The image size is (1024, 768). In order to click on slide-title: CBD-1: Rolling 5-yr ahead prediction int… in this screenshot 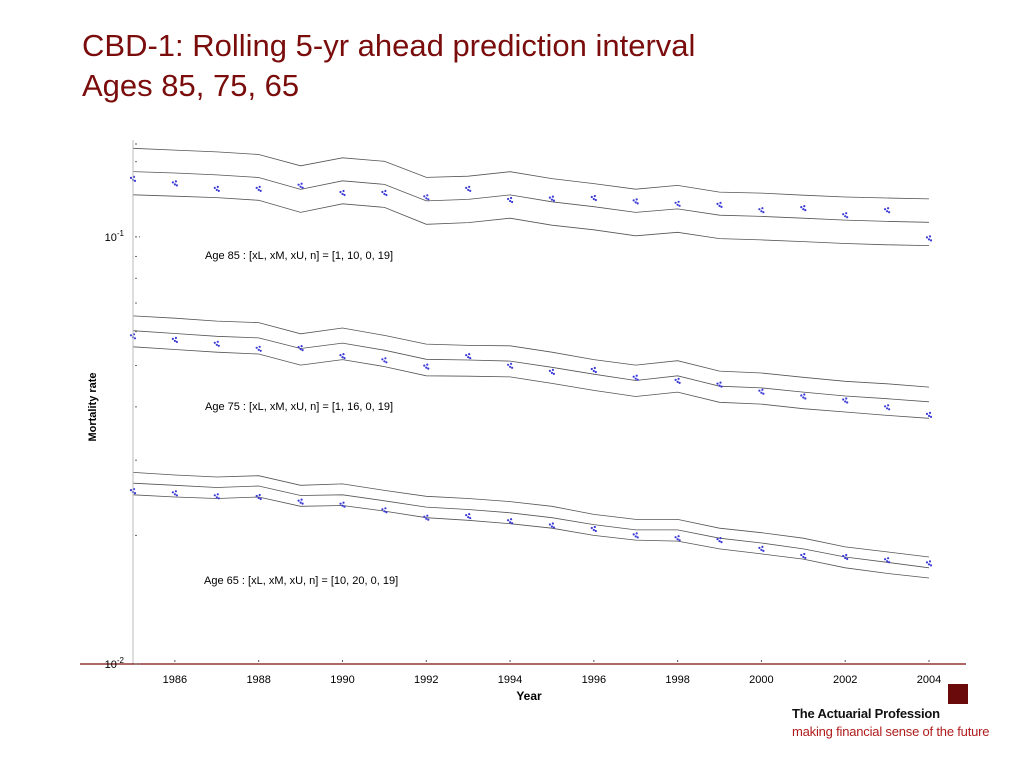, I will do `click(388, 66)`.